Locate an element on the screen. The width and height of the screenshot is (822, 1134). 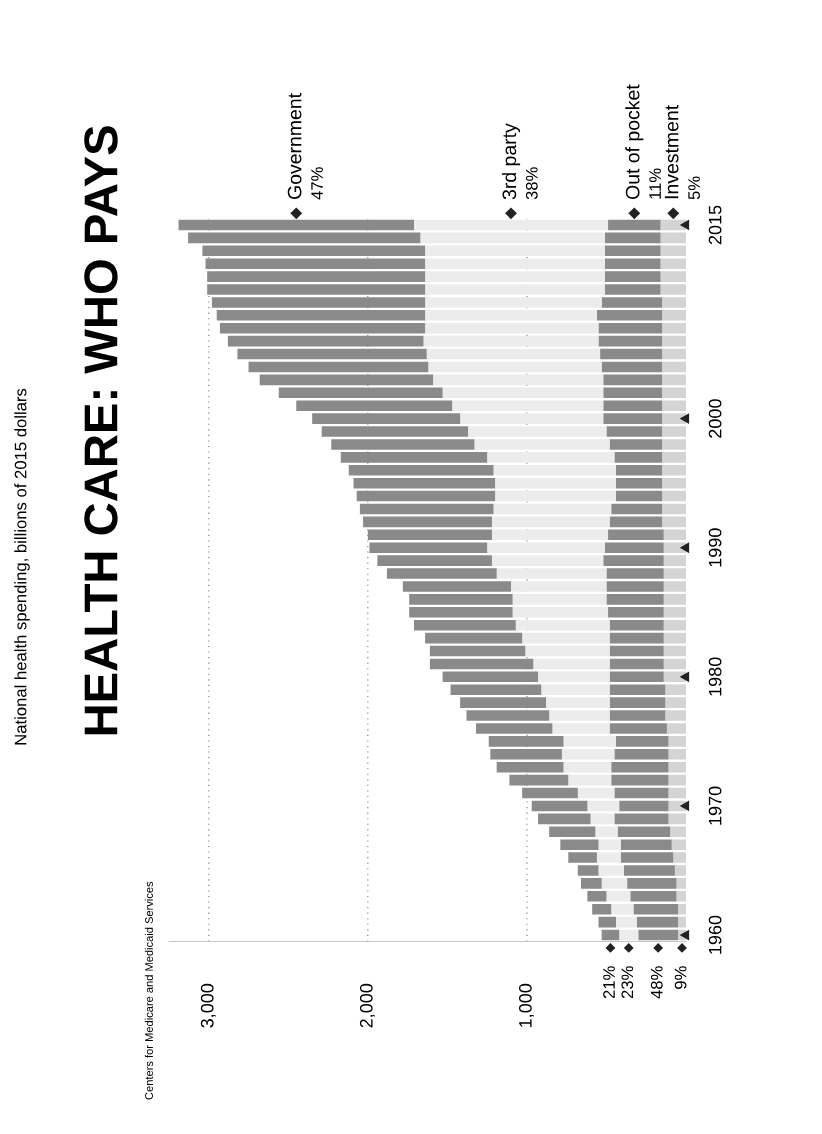
x-tick-label: 2,000 is located at coordinates (367, 1005).